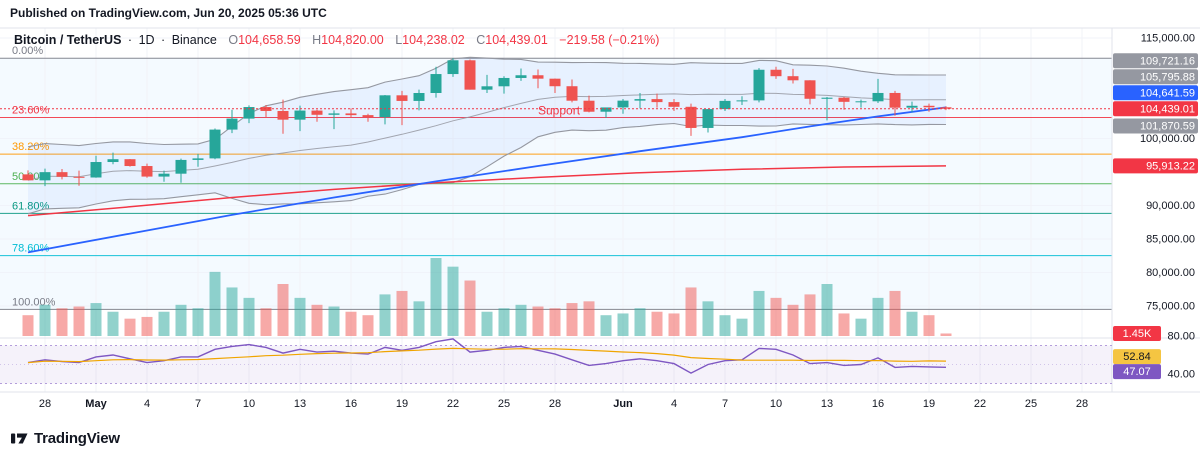 The image size is (1200, 455). What do you see at coordinates (68, 40) in the screenshot?
I see `symbol-name: Bitcoin / TetherUS` at bounding box center [68, 40].